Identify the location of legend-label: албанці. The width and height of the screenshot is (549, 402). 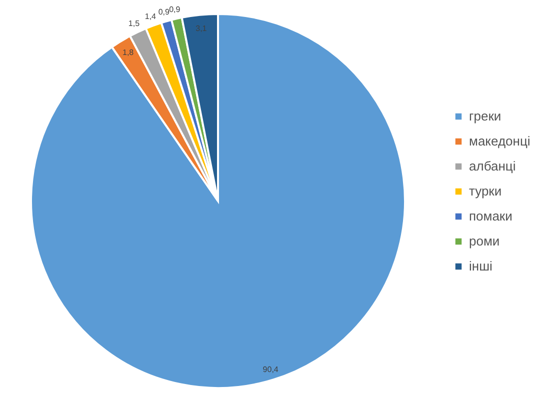
(492, 166).